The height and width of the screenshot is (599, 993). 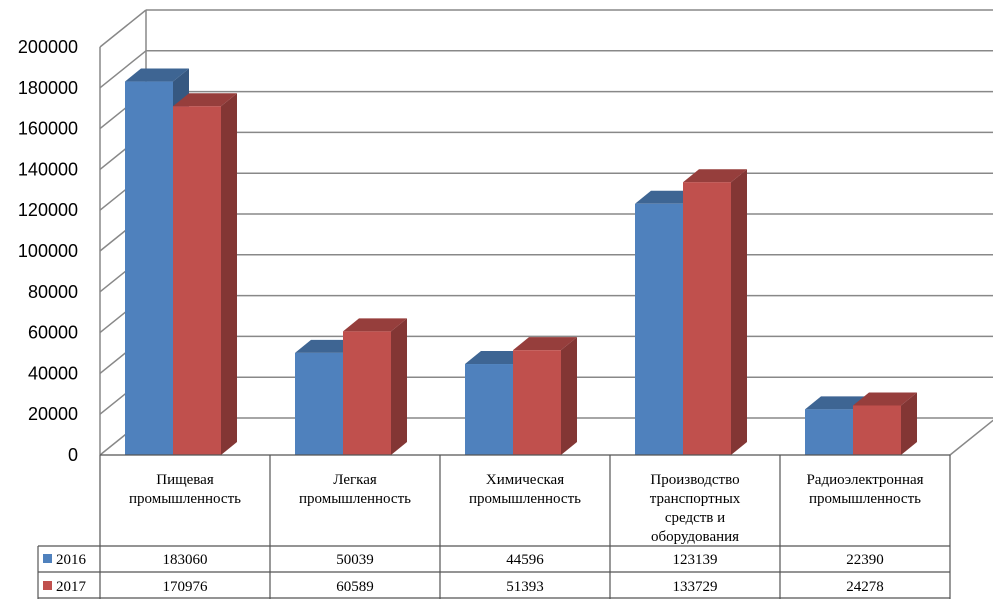 What do you see at coordinates (48, 210) in the screenshot?
I see `y-tick-label: 120000` at bounding box center [48, 210].